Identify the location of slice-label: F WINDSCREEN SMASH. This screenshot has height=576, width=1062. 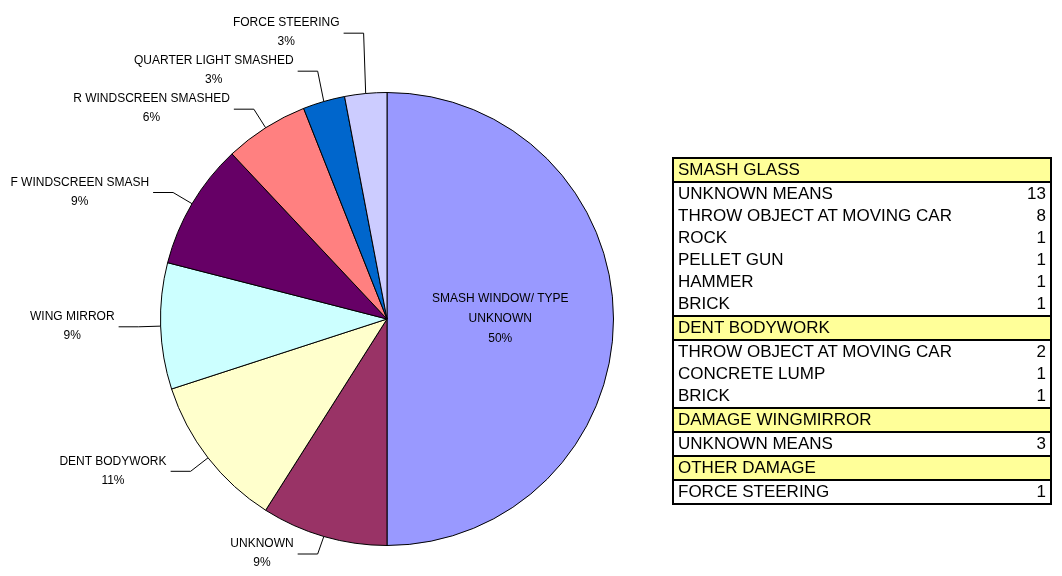
(80, 181).